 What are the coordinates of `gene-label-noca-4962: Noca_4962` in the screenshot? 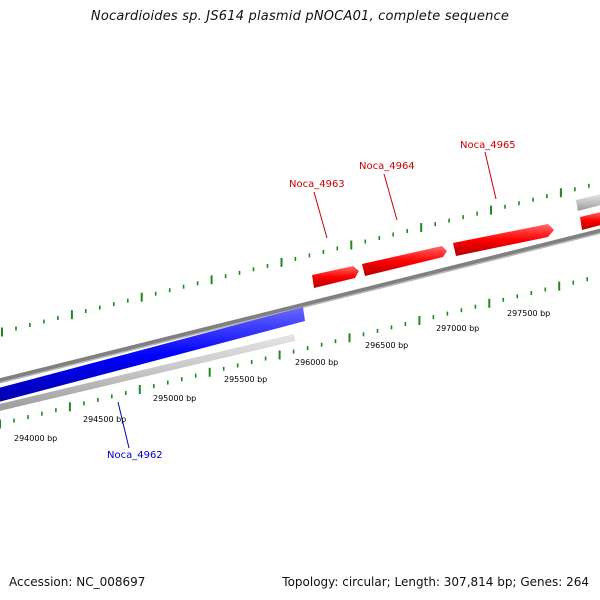 It's located at (135, 455).